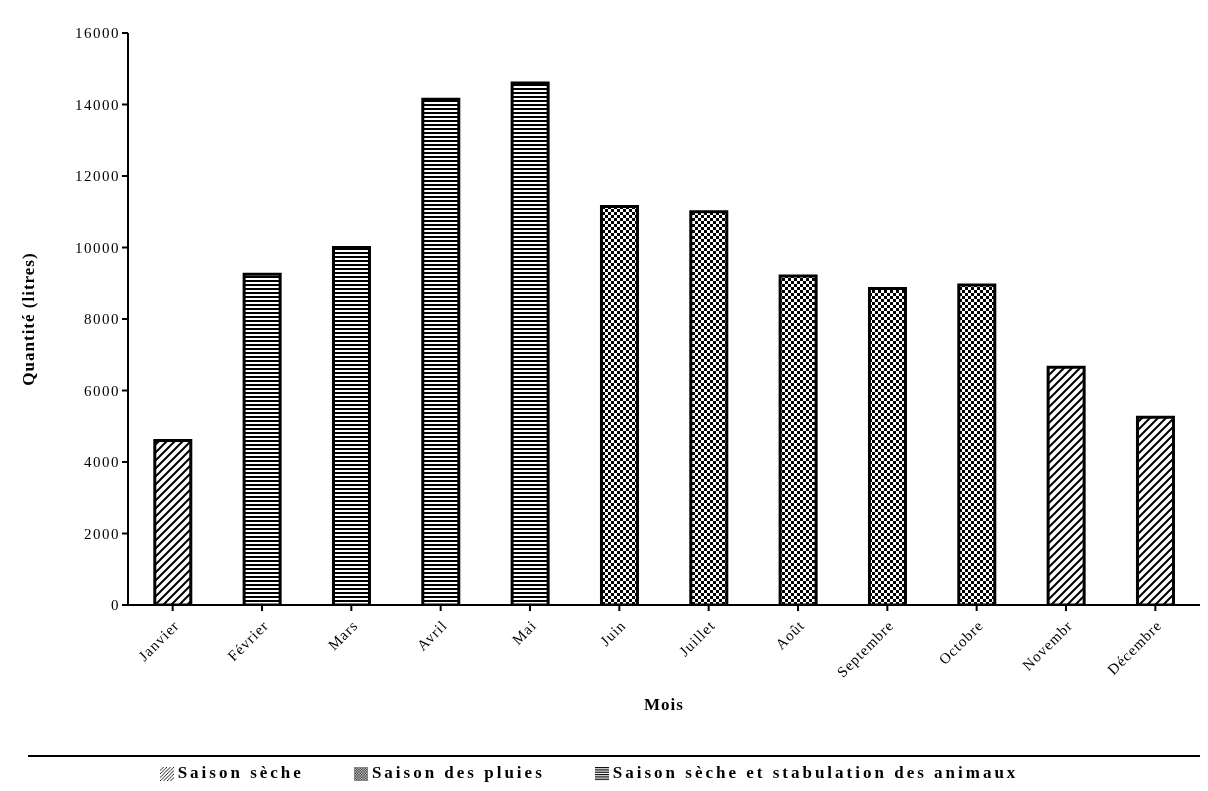 This screenshot has height=791, width=1208. I want to click on y-tick-label: 16000, so click(97, 33).